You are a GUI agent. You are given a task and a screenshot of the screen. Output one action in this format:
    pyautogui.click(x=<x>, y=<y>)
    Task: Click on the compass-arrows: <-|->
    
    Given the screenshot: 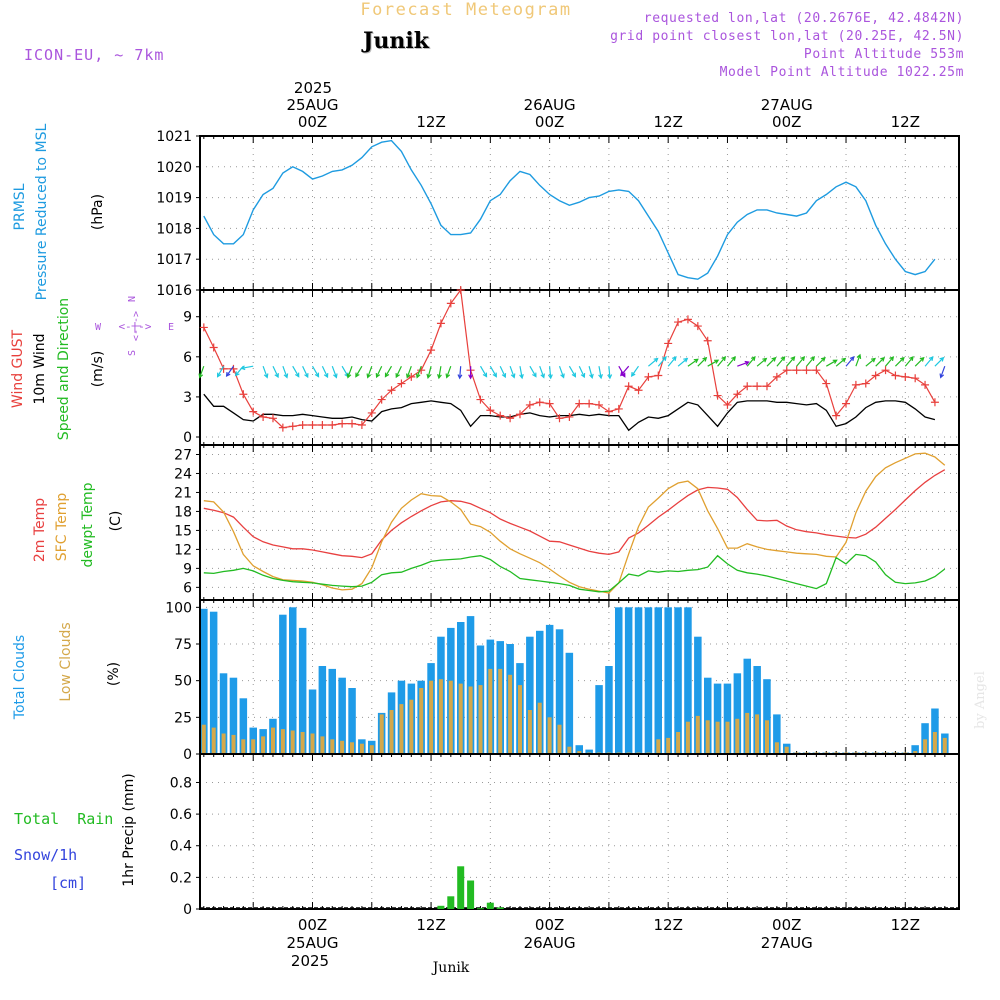 What is the action you would take?
    pyautogui.click(x=134, y=326)
    